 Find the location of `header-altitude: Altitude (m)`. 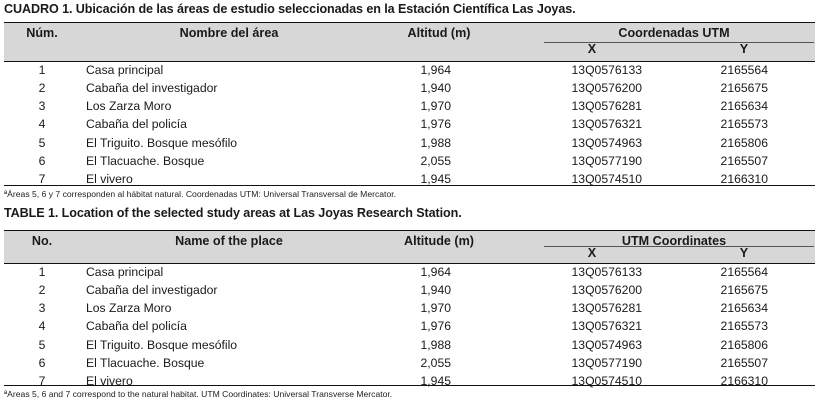

header-altitude: Altitude (m) is located at coordinates (439, 241).